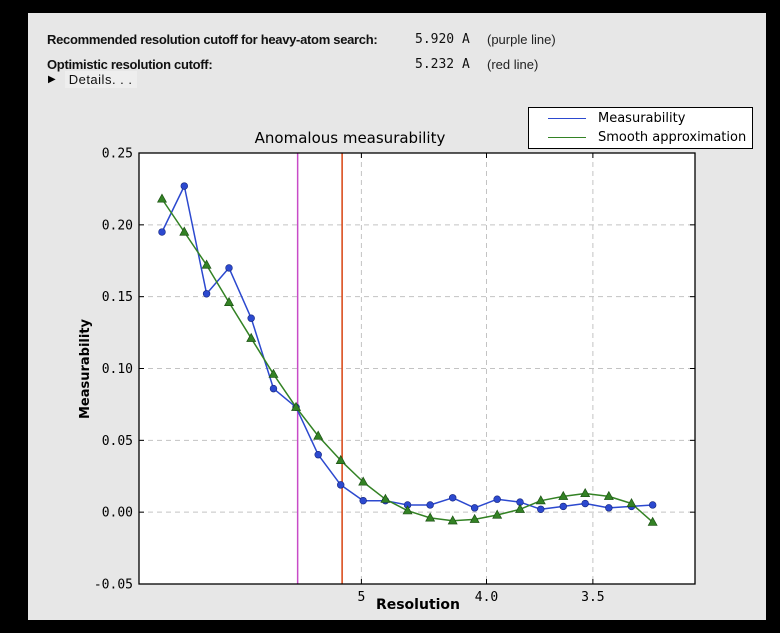 The image size is (780, 633). Describe the element at coordinates (117, 369) in the screenshot. I see `y-tick-label: 0.10` at that location.